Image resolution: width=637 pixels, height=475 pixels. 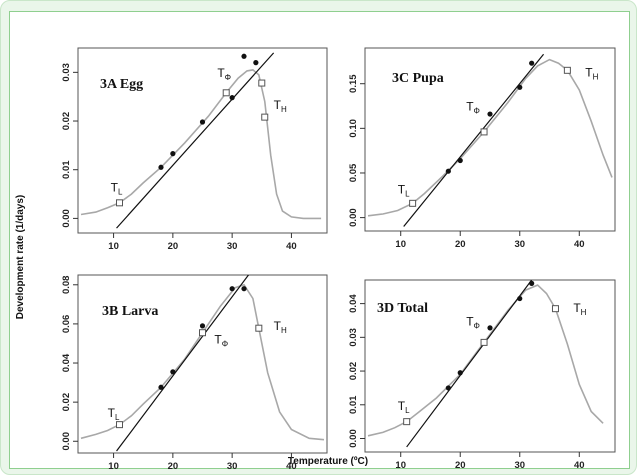 What do you see at coordinates (173, 465) in the screenshot?
I see `panel-larva-x-tick-label: 20` at bounding box center [173, 465].